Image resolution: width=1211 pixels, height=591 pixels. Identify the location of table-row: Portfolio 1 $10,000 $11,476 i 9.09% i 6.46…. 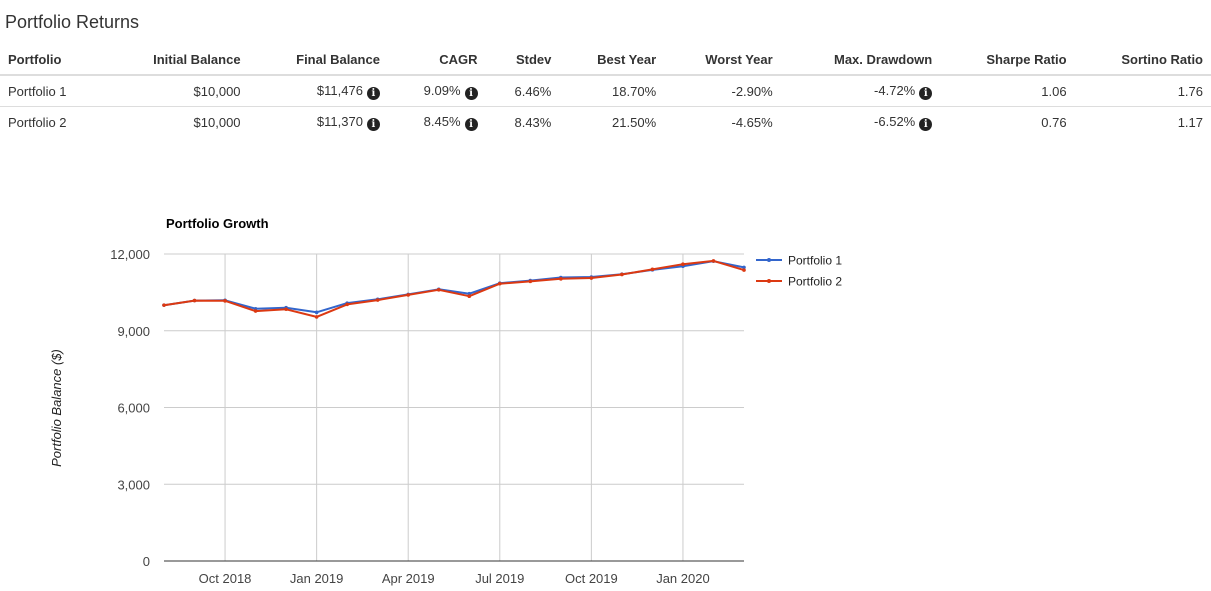
(605, 91).